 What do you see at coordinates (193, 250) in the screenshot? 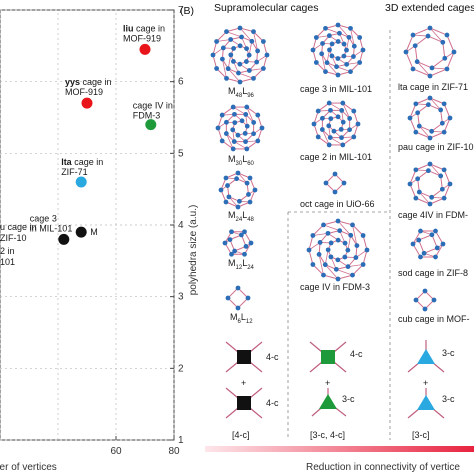
I see `y-axis-label: polyhedra size (a.u.)` at bounding box center [193, 250].